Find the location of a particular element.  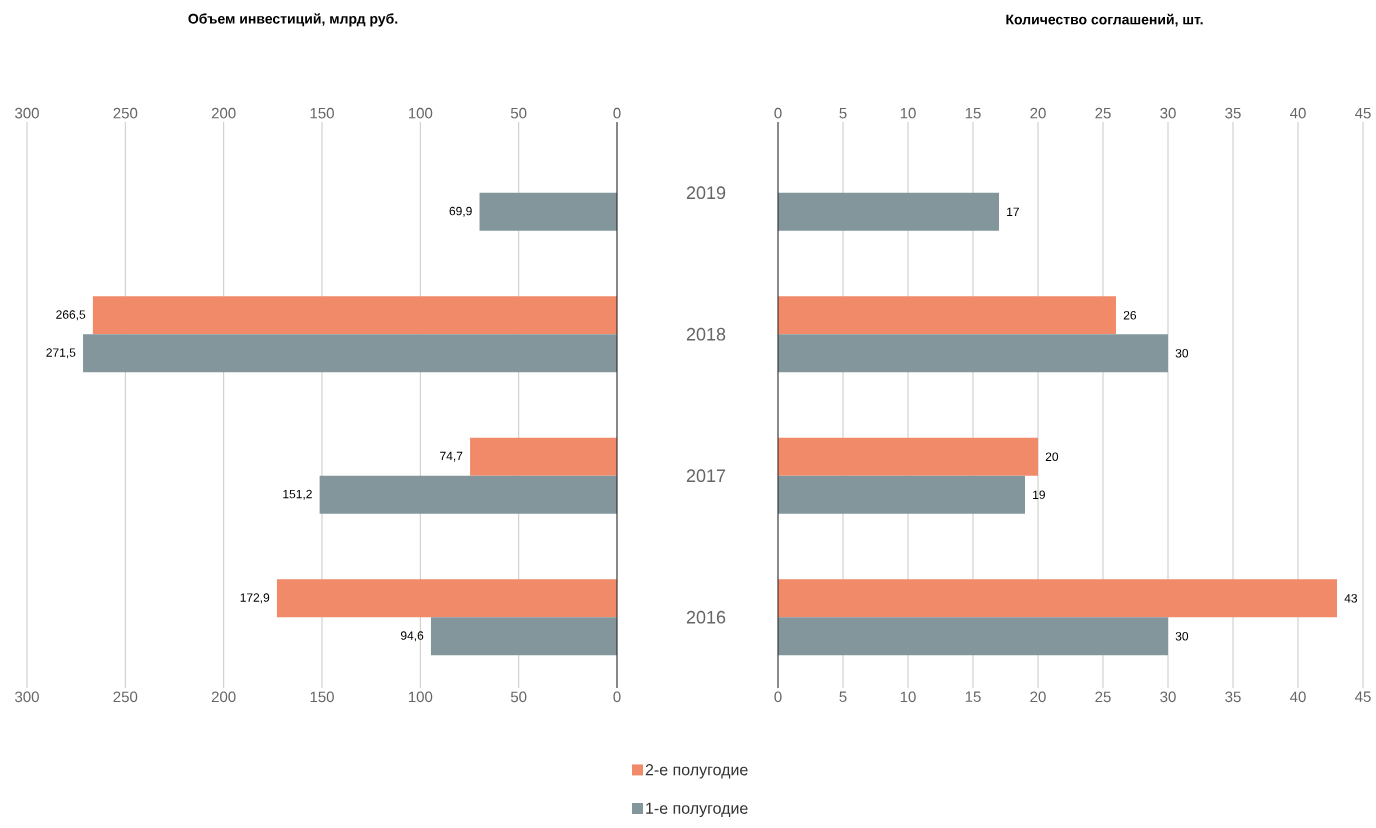

x2-tick-label: 45 is located at coordinates (1363, 696).